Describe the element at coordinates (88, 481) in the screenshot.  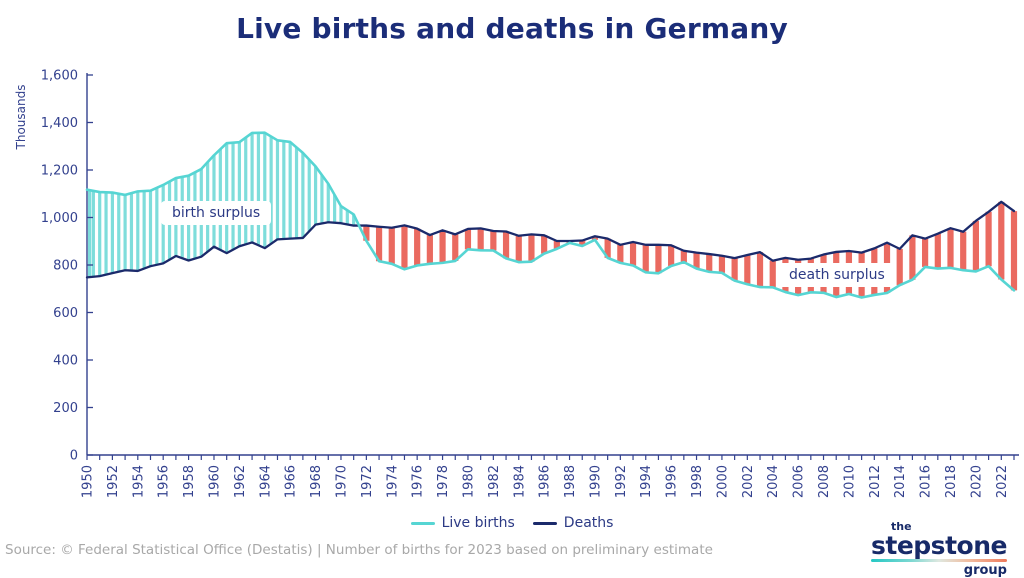
I see `svg-text: 1950` at that location.